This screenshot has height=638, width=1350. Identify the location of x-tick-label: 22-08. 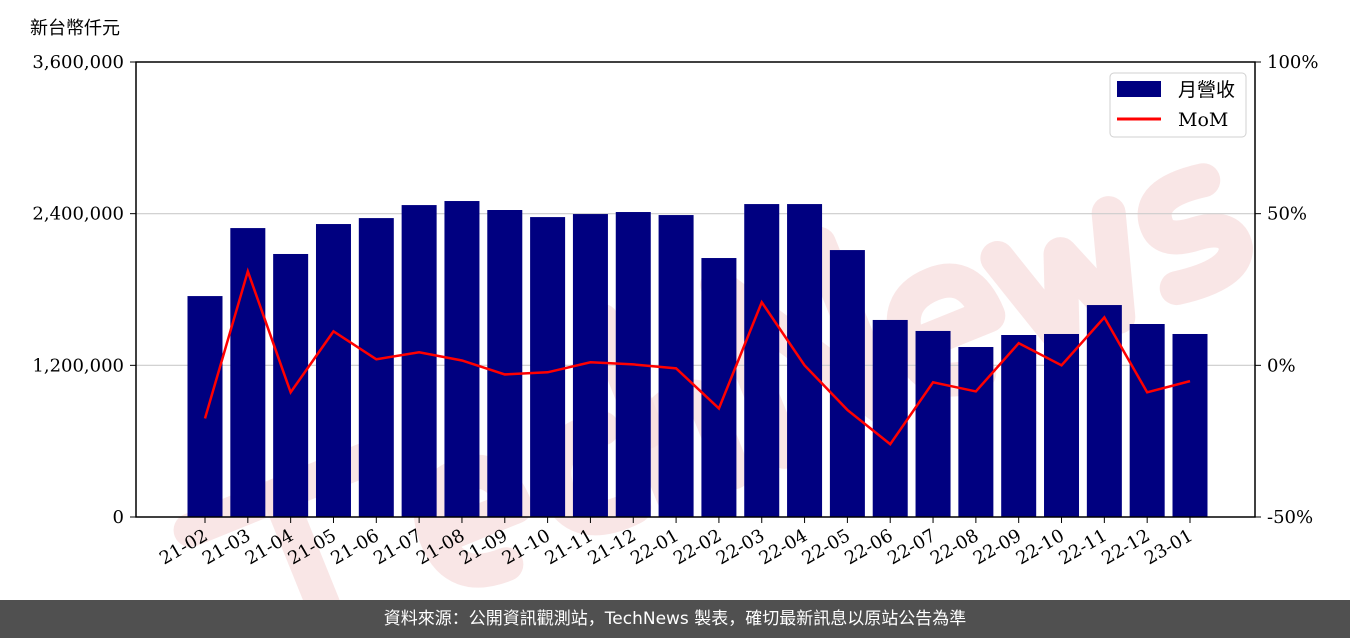
(954, 547).